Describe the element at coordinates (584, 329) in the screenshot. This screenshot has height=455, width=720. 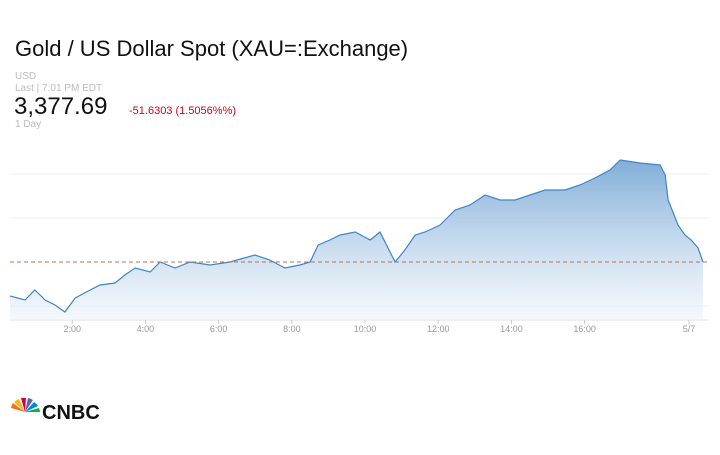
I see `x-tick-label: 16:00` at that location.